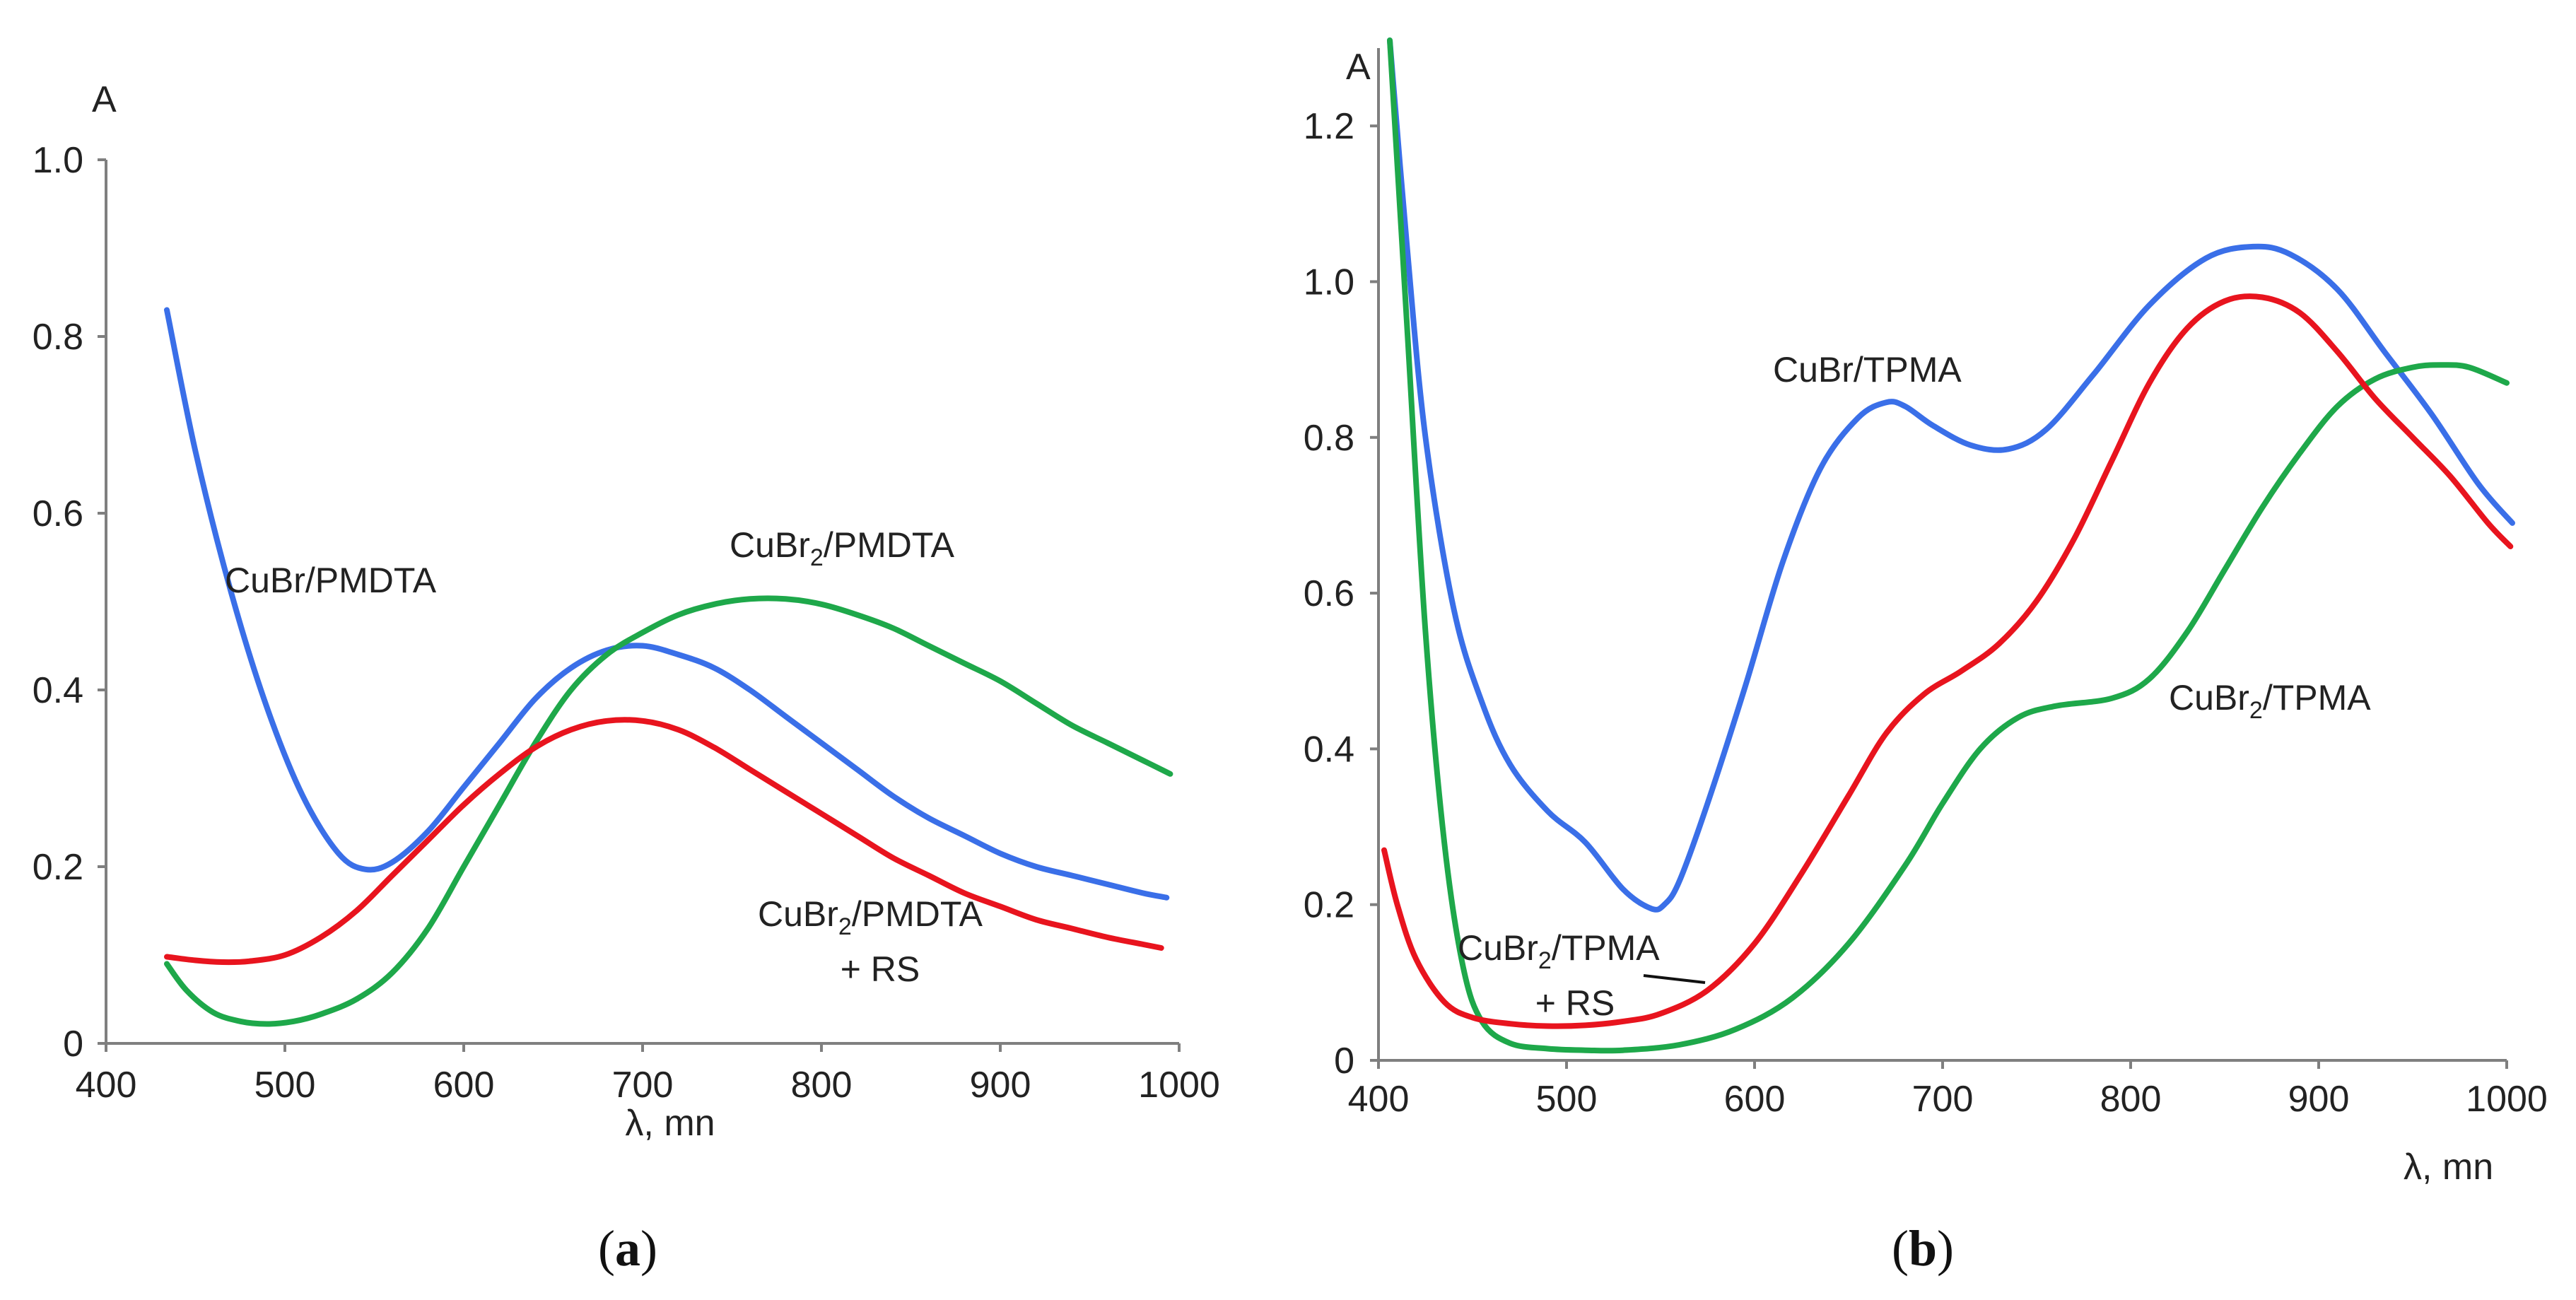  What do you see at coordinates (1675, 979) in the screenshot?
I see `label-leader-line` at bounding box center [1675, 979].